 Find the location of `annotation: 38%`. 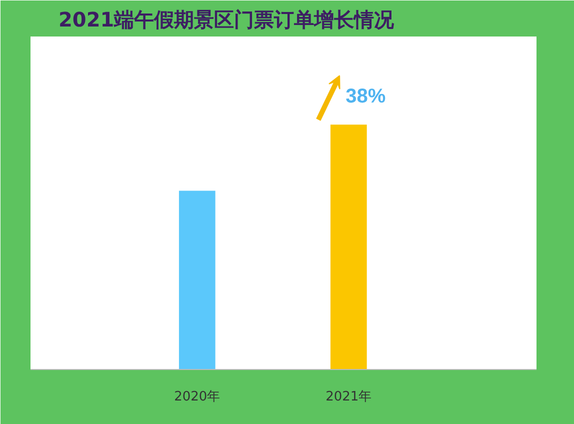

annotation: 38% is located at coordinates (366, 97).